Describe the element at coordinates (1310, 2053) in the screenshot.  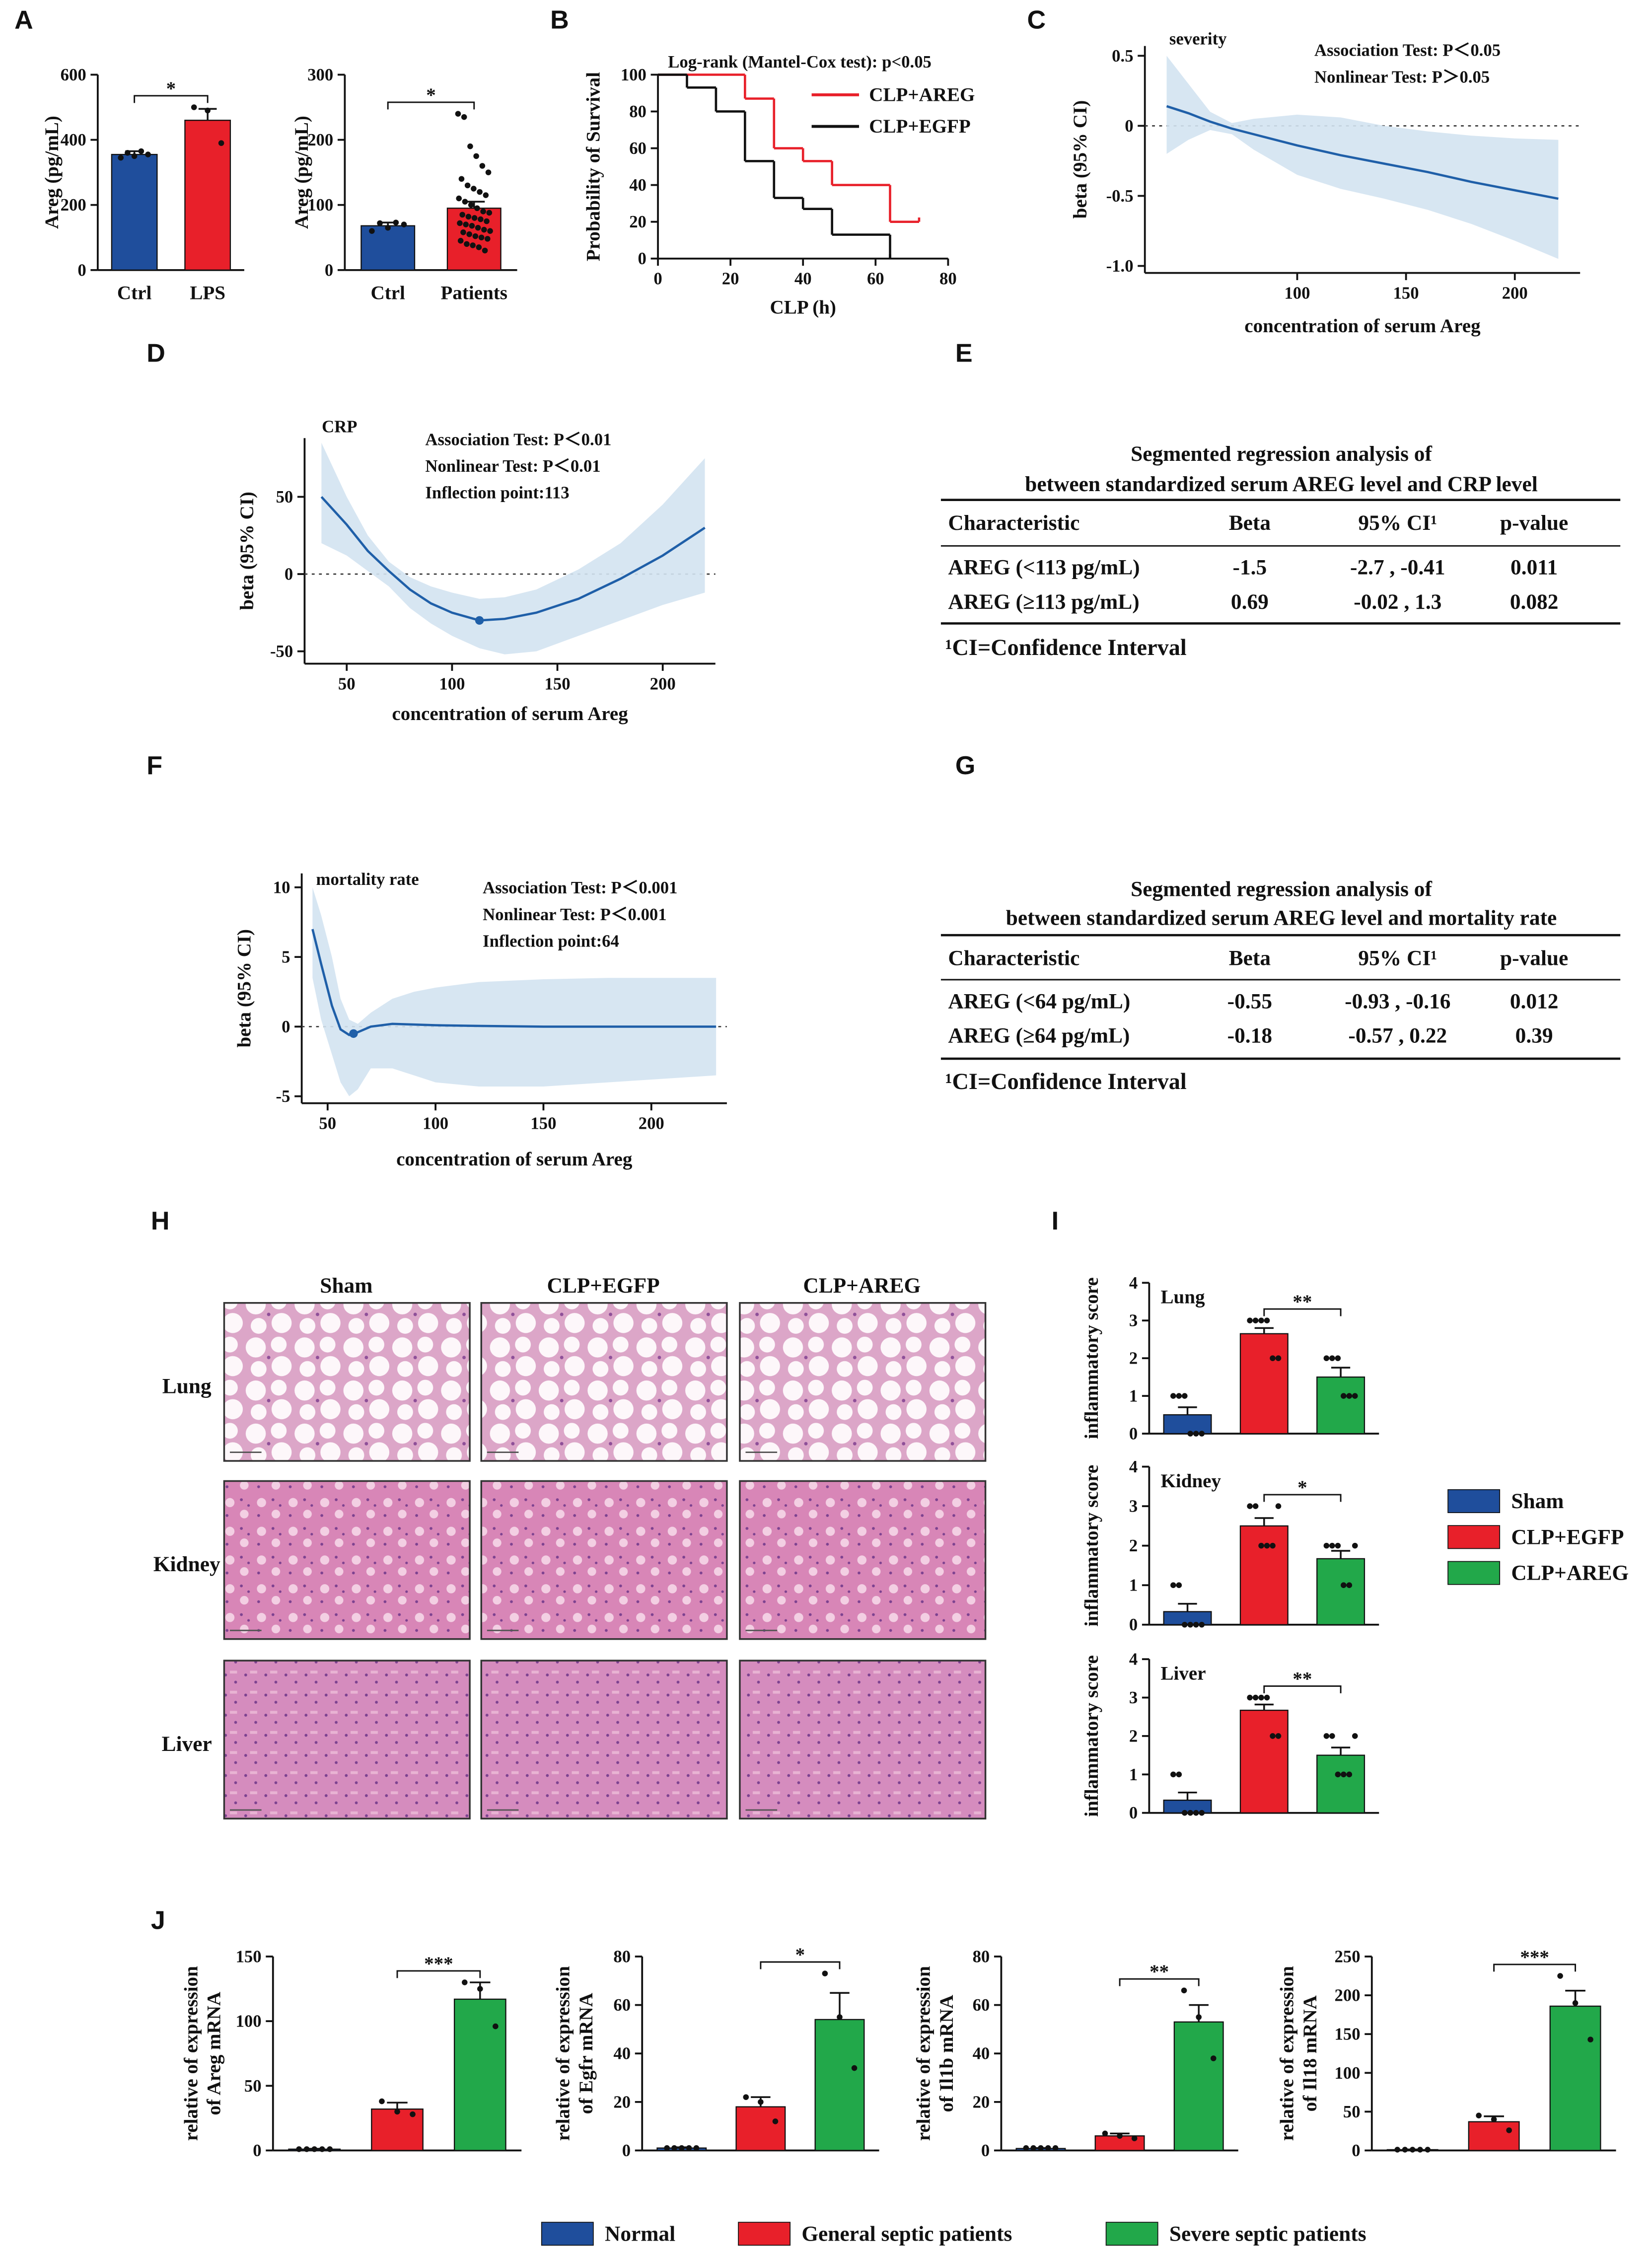
I see `y-axis-label: of Il18 mRNA` at that location.